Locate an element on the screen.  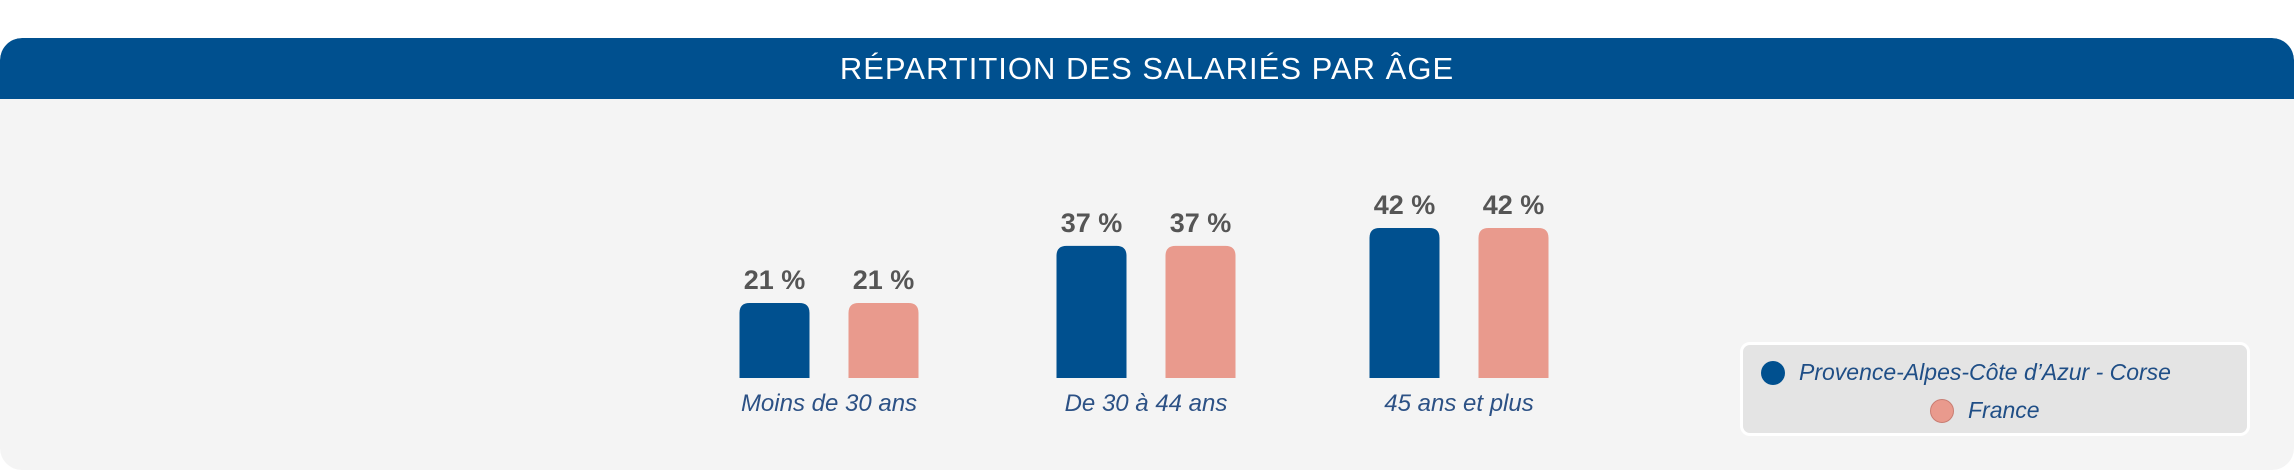
legend-swatch-paca-corse is located at coordinates (1773, 372).